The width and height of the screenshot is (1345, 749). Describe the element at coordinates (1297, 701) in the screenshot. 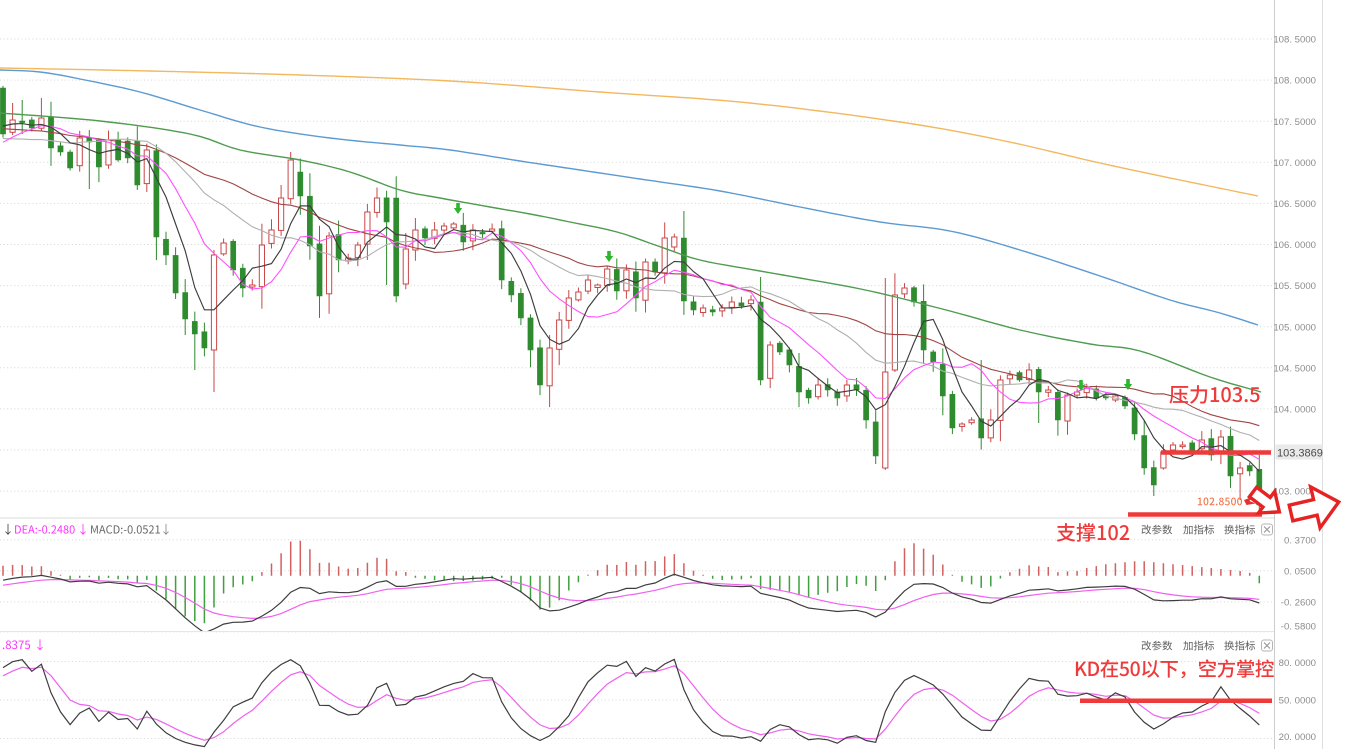

I see `svg-text: 50. 0000` at that location.